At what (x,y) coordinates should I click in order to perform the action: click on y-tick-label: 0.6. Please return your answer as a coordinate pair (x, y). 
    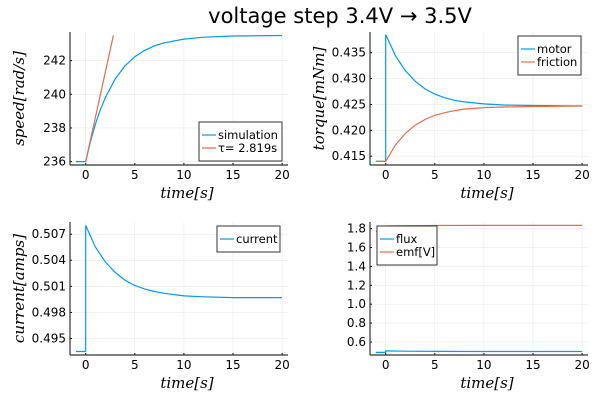
    Looking at the image, I should click on (356, 342).